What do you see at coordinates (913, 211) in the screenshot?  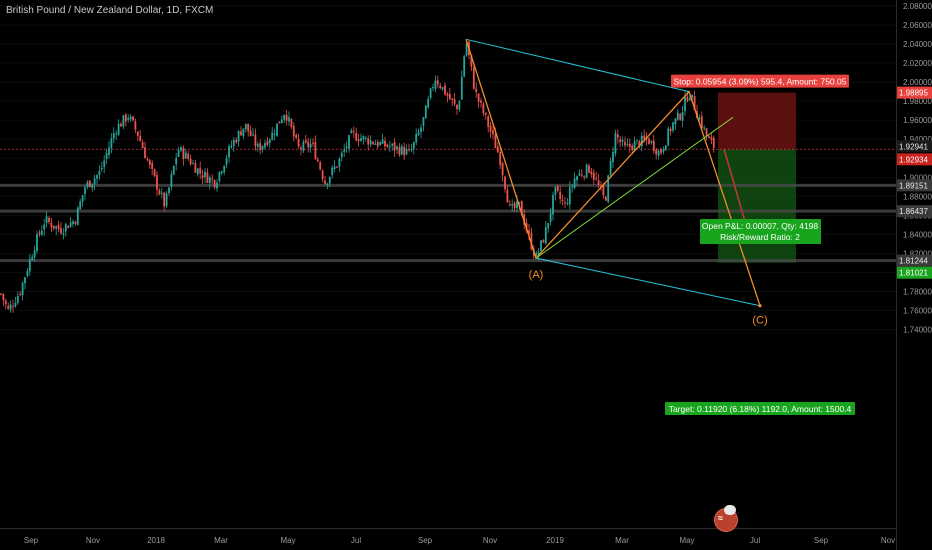 I see `level2-price-tag: 1.86437` at bounding box center [913, 211].